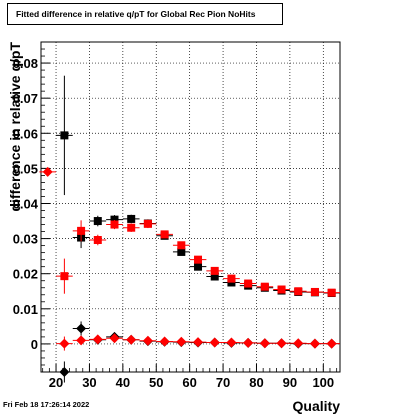 This screenshot has height=414, width=400. What do you see at coordinates (25, 168) in the screenshot?
I see `y-tick-label: 0.05` at bounding box center [25, 168].